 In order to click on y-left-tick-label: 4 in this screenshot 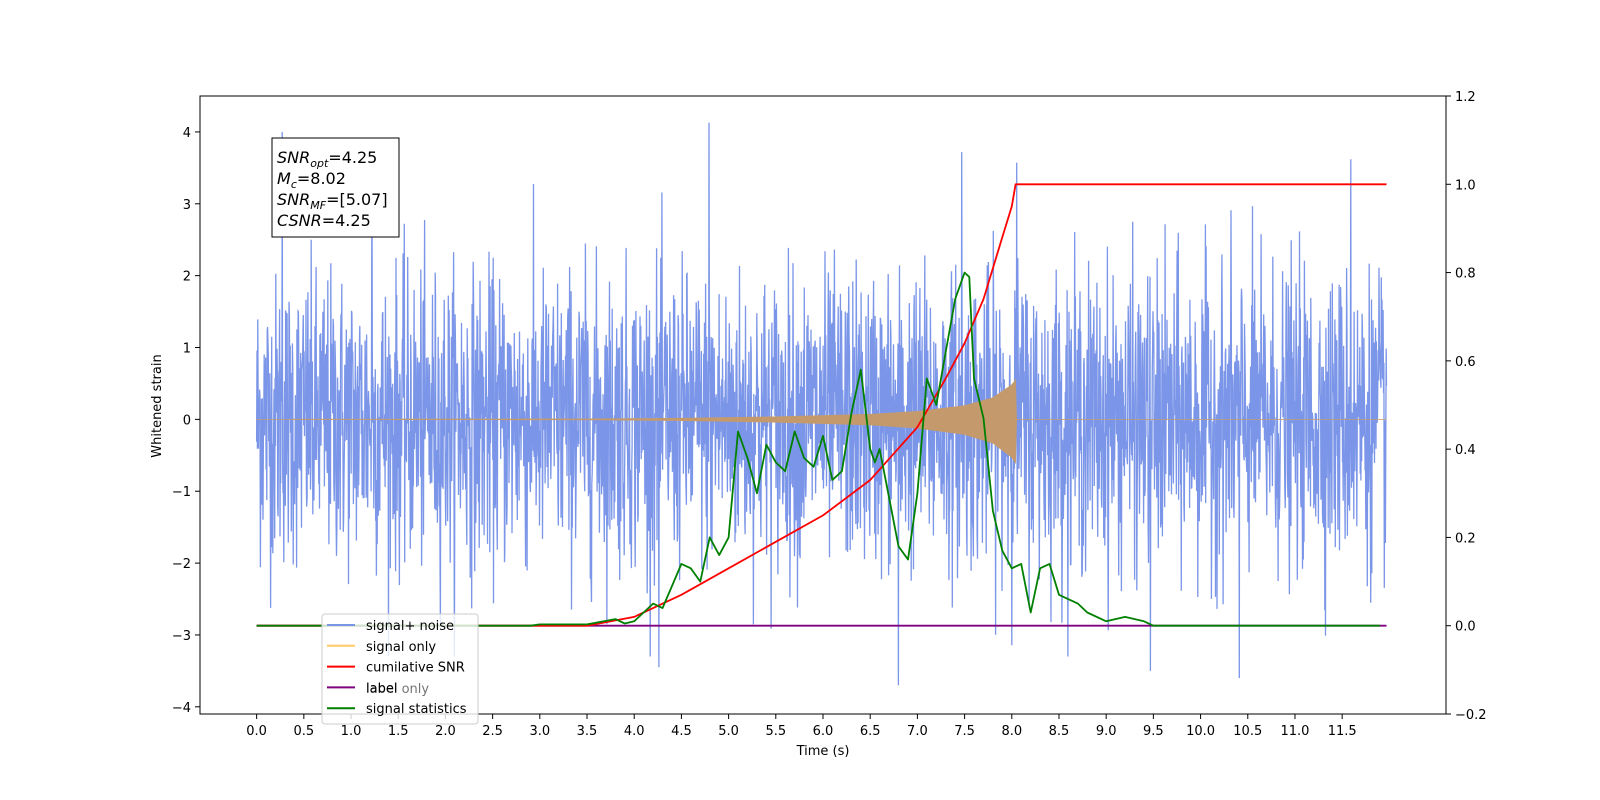, I will do `click(187, 133)`.